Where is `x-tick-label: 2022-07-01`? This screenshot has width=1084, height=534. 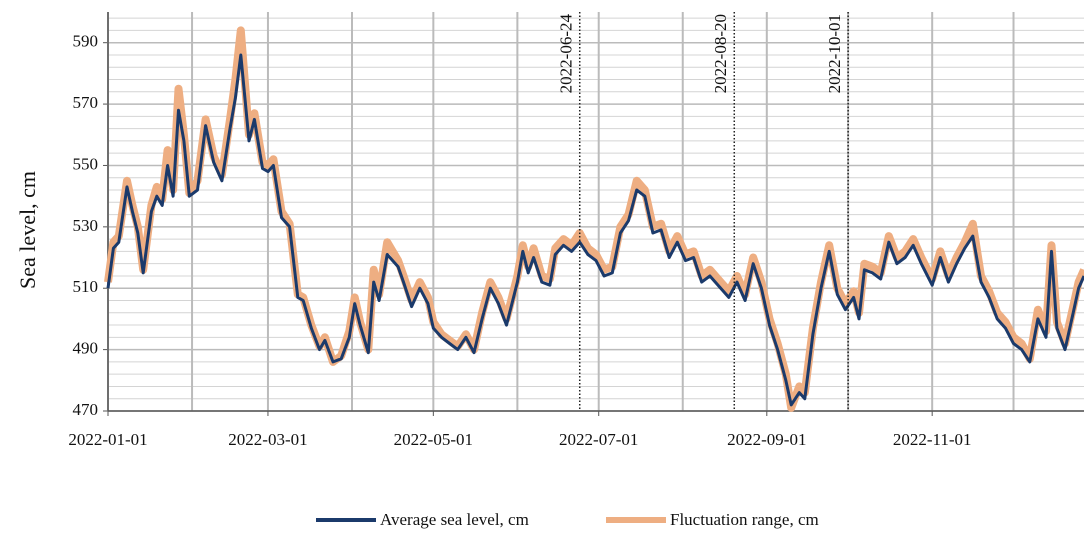
x-tick-label: 2022-07-01 is located at coordinates (598, 439).